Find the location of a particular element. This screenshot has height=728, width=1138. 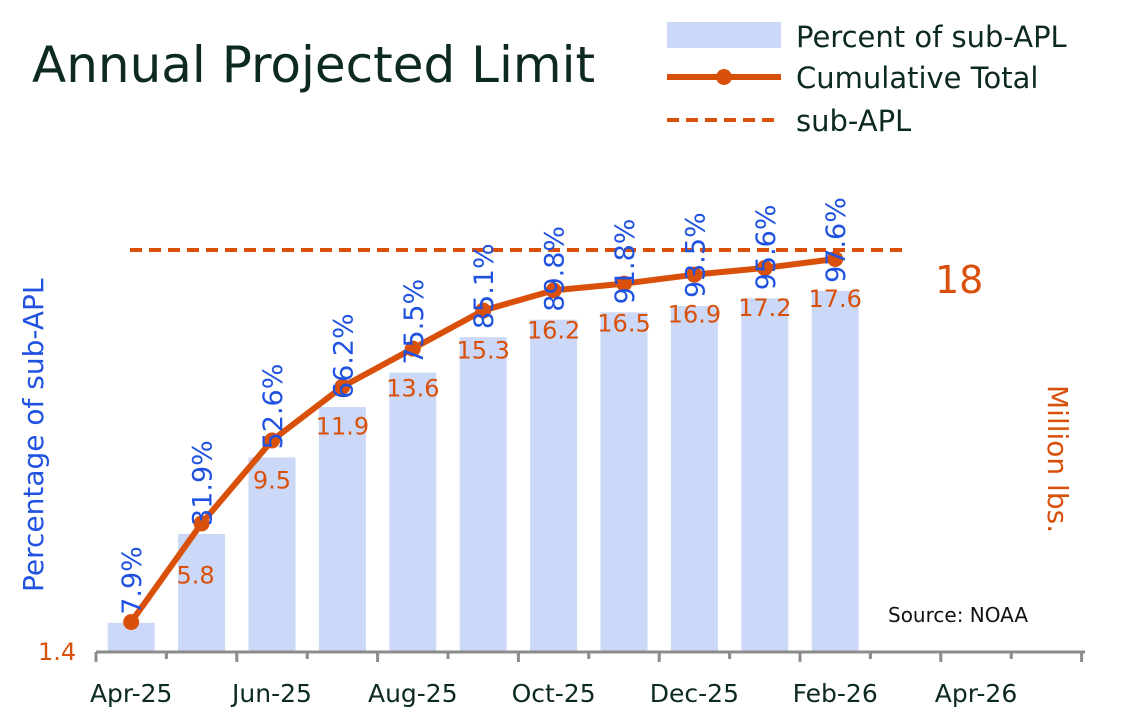

cumulative-value-label: 16.2 is located at coordinates (553, 330).